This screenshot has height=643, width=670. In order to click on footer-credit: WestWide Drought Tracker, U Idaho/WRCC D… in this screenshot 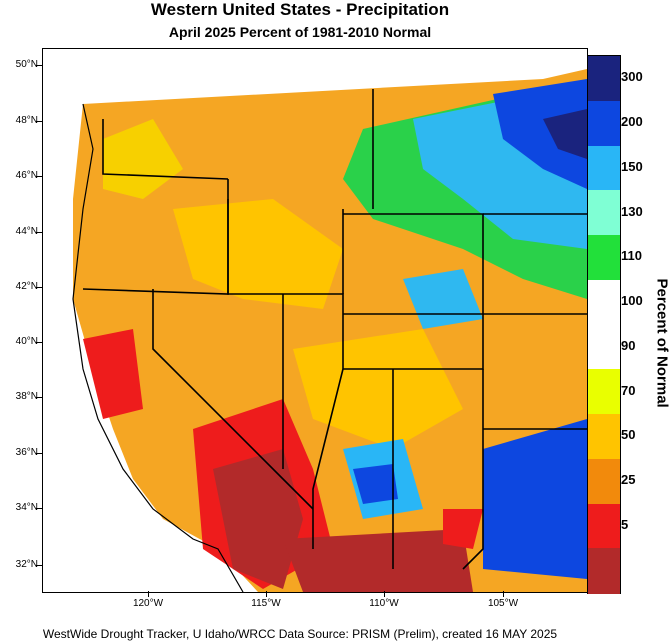, I will do `click(300, 634)`.